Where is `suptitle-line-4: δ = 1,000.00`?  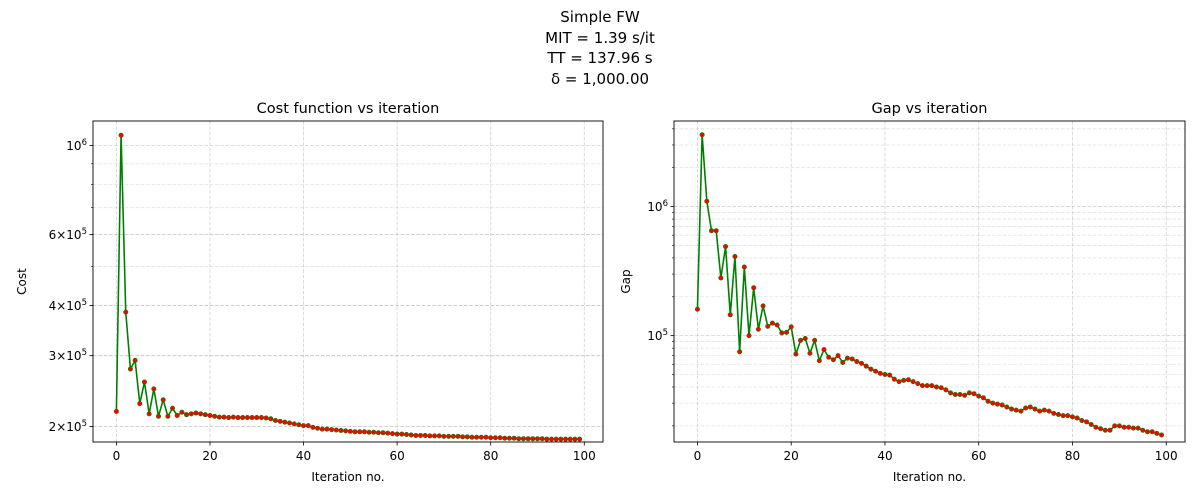
suptitle-line-4: δ = 1,000.00 is located at coordinates (600, 78).